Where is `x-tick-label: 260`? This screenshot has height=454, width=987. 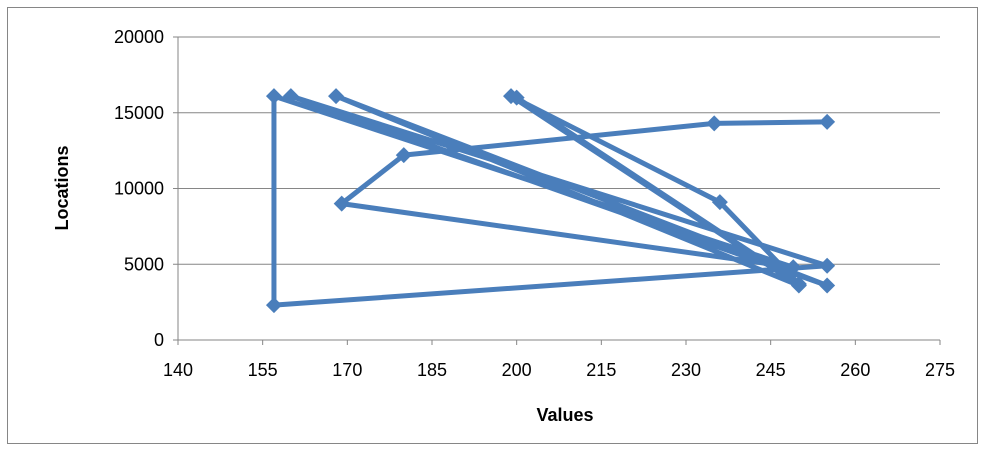 x-tick-label: 260 is located at coordinates (855, 370).